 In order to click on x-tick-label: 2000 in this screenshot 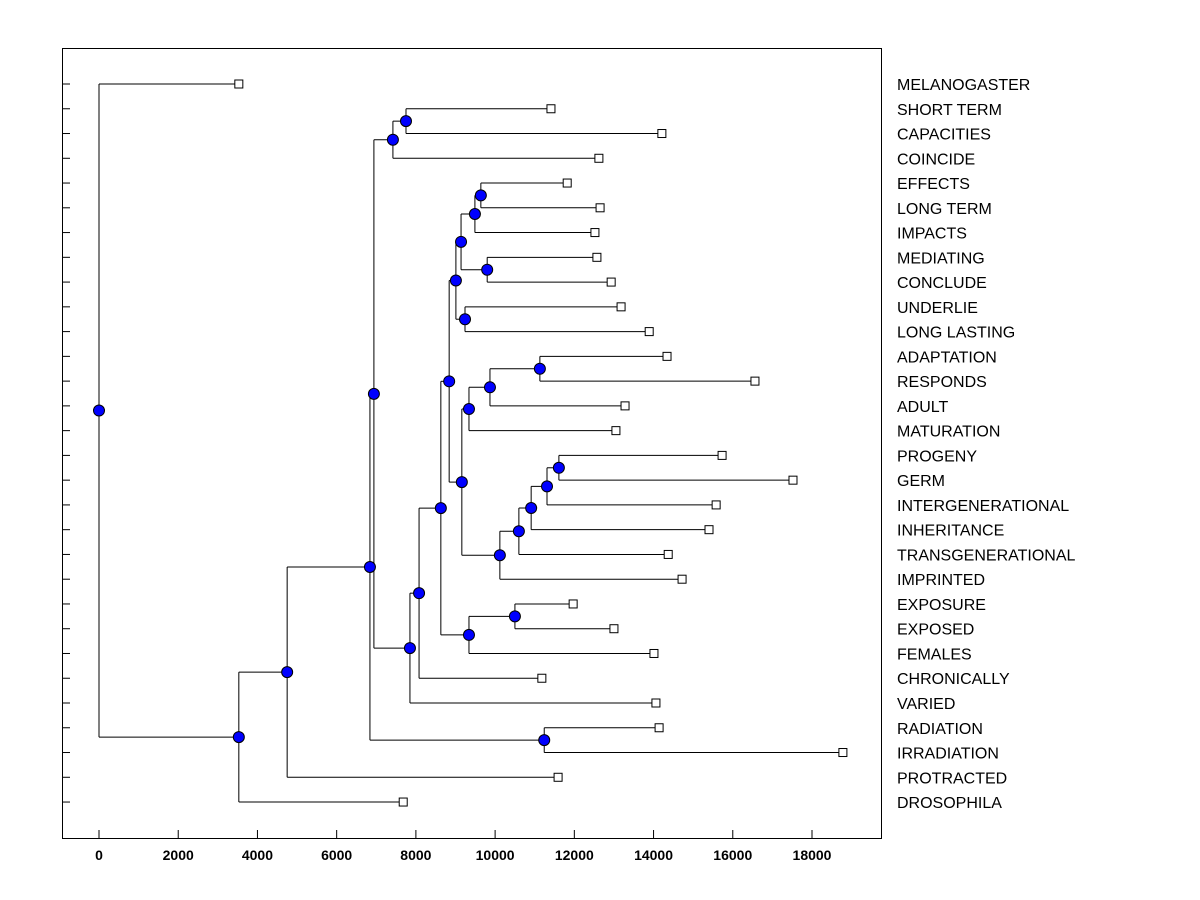, I will do `click(178, 855)`.